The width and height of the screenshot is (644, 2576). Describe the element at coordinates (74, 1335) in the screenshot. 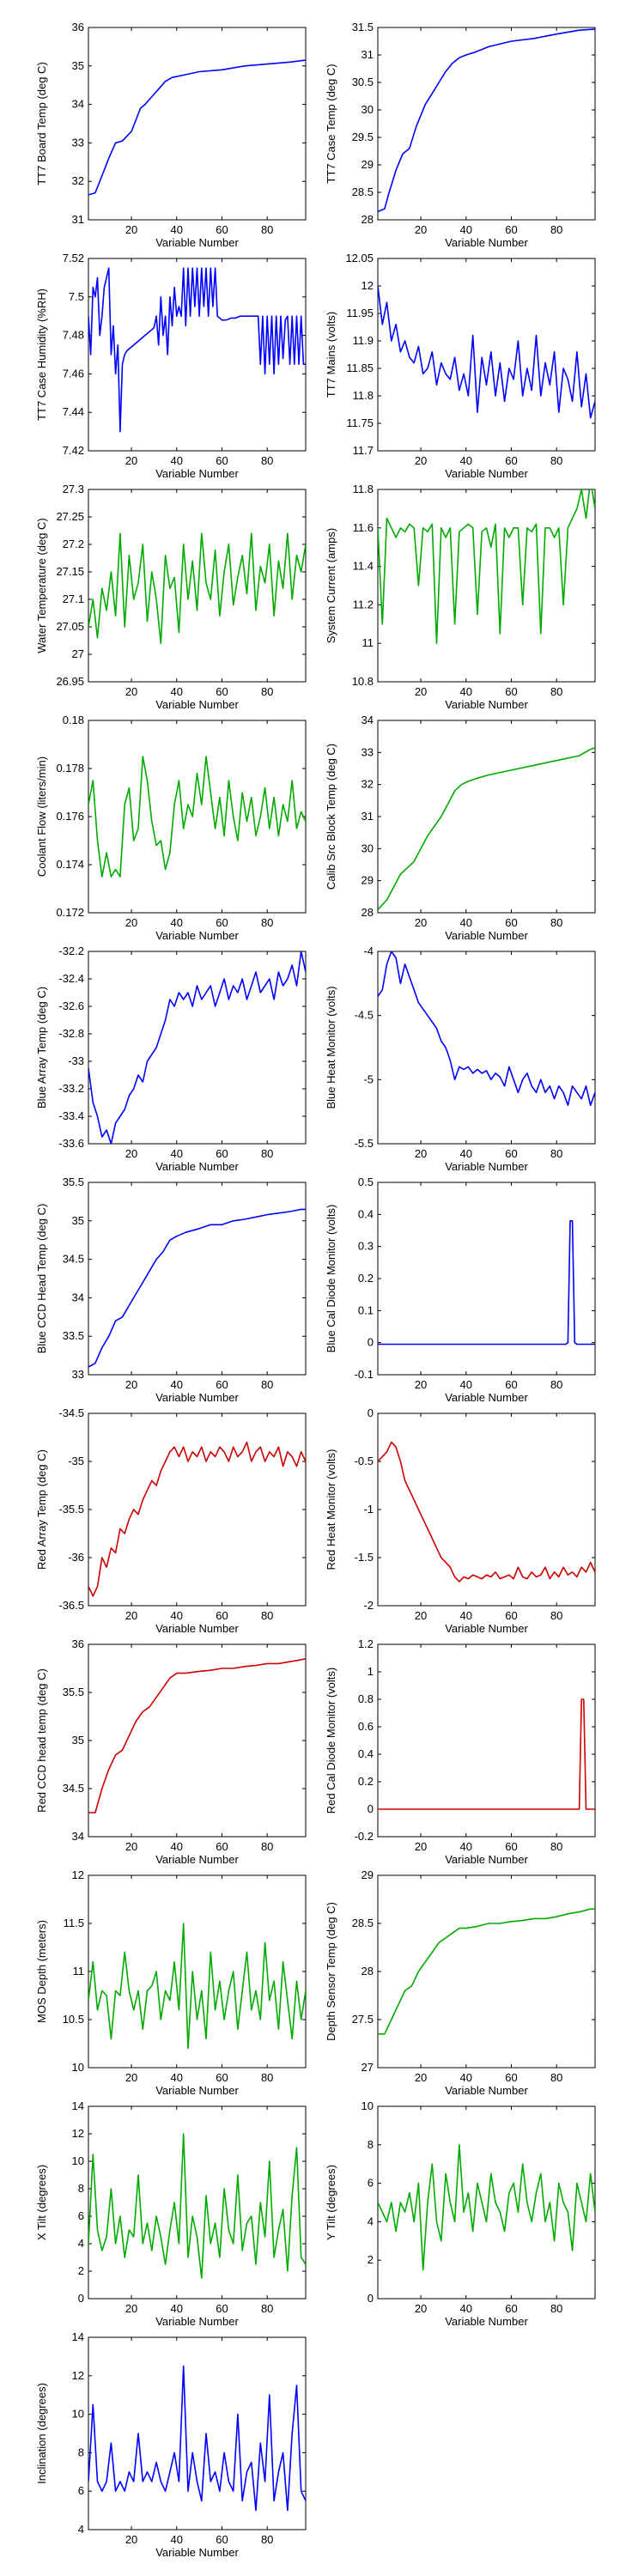

I see `y-tick-label: 33.5` at that location.